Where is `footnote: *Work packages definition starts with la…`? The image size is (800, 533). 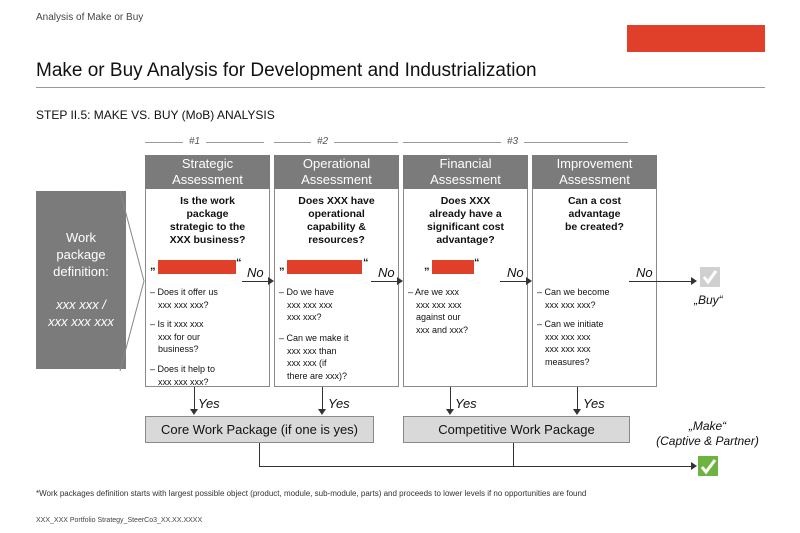
footnote: *Work packages definition starts with la… is located at coordinates (311, 493).